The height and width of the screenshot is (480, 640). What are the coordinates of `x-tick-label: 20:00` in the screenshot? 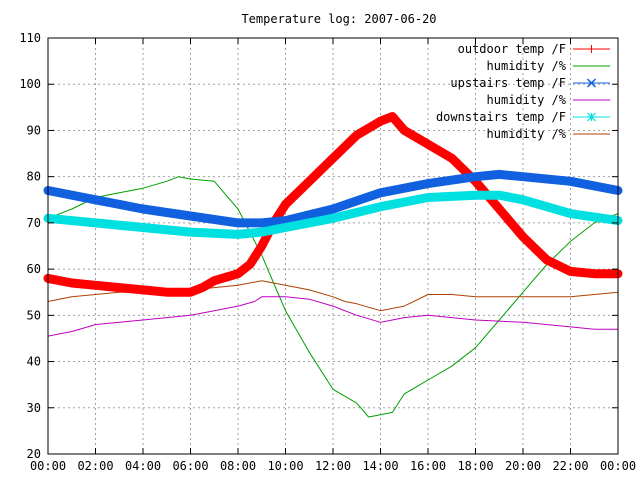 It's located at (523, 466).